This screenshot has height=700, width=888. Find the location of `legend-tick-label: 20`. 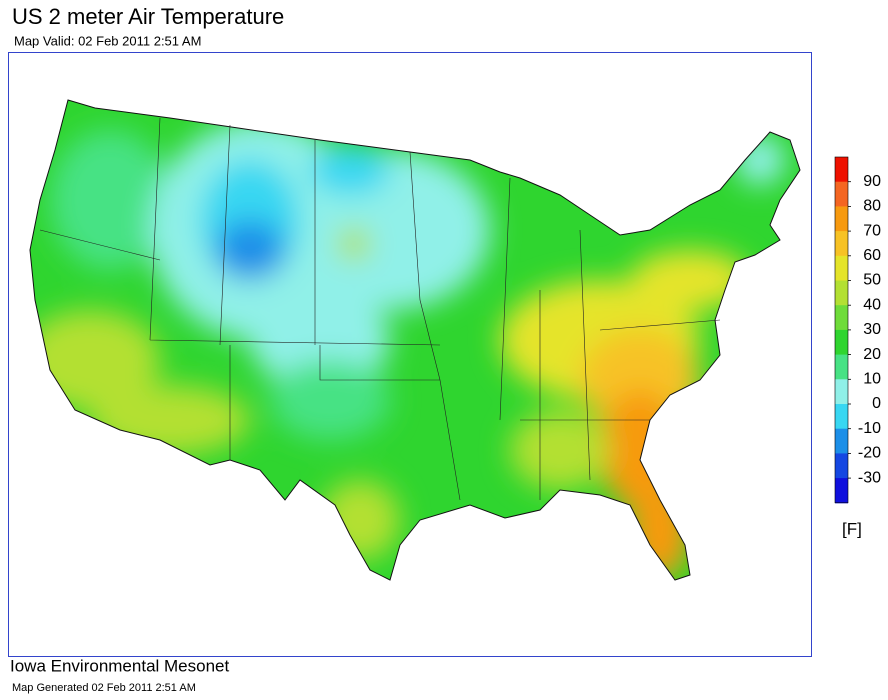

legend-tick-label: 20 is located at coordinates (872, 354).